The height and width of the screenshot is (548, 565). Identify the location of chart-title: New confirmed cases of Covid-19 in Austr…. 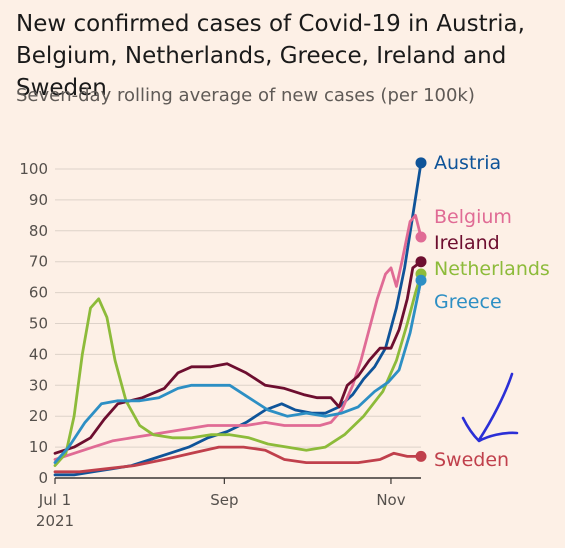
(270, 56).